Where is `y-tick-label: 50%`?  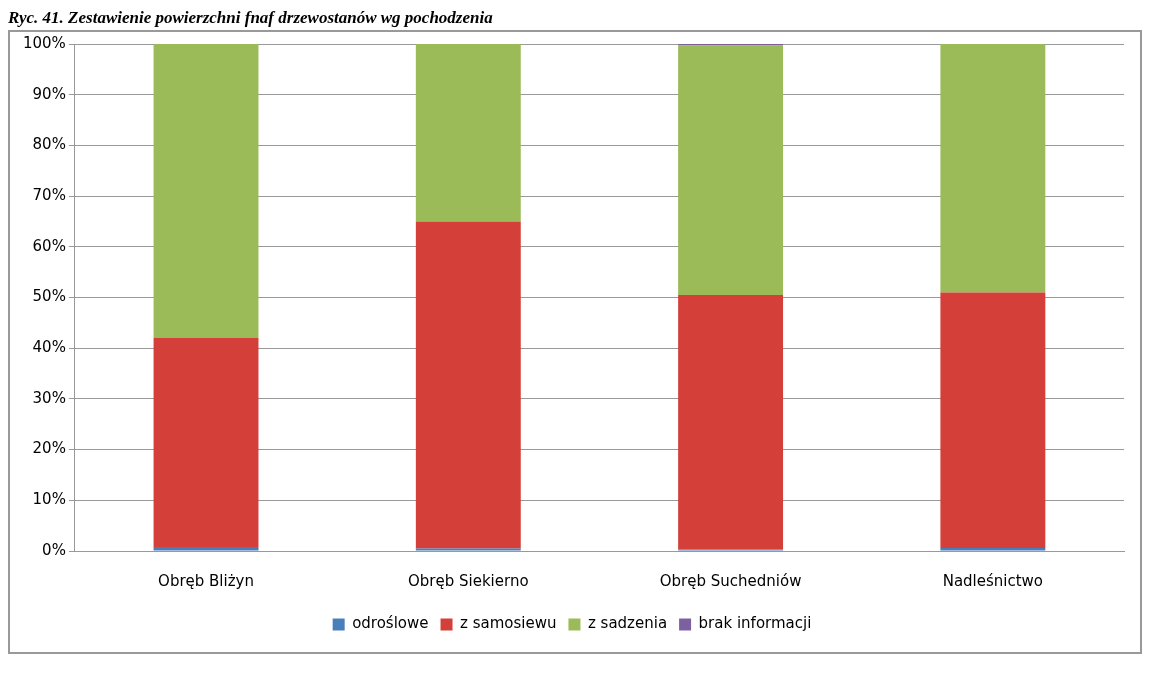
y-tick-label: 50% is located at coordinates (49, 296).